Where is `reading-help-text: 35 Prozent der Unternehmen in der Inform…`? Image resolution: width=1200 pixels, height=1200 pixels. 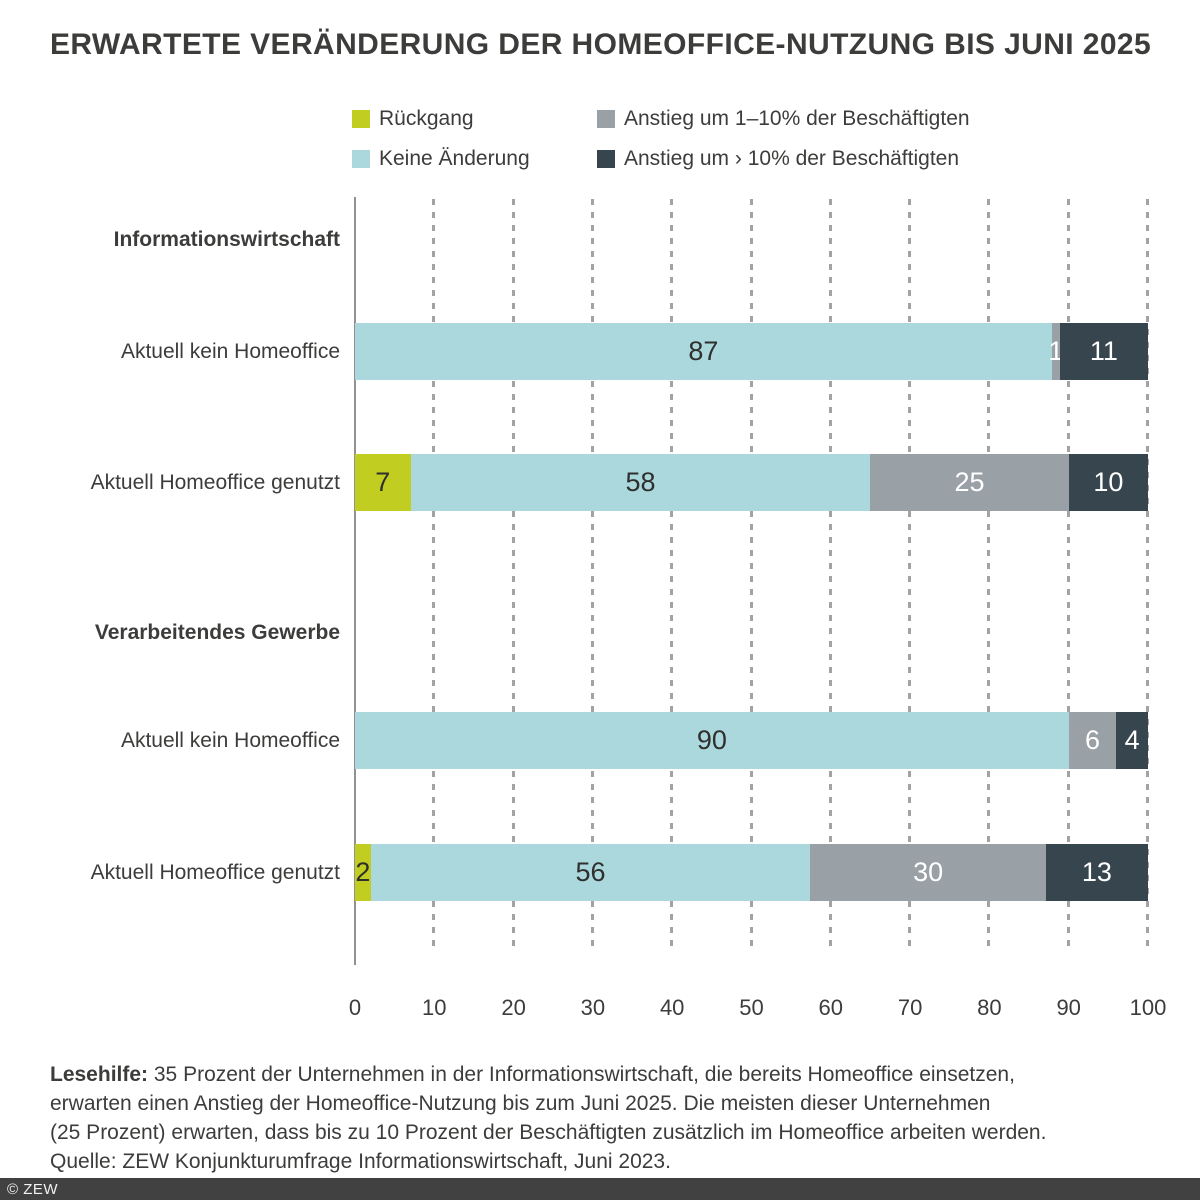 reading-help-text: 35 Prozent der Unternehmen in der Inform… is located at coordinates (548, 1103).